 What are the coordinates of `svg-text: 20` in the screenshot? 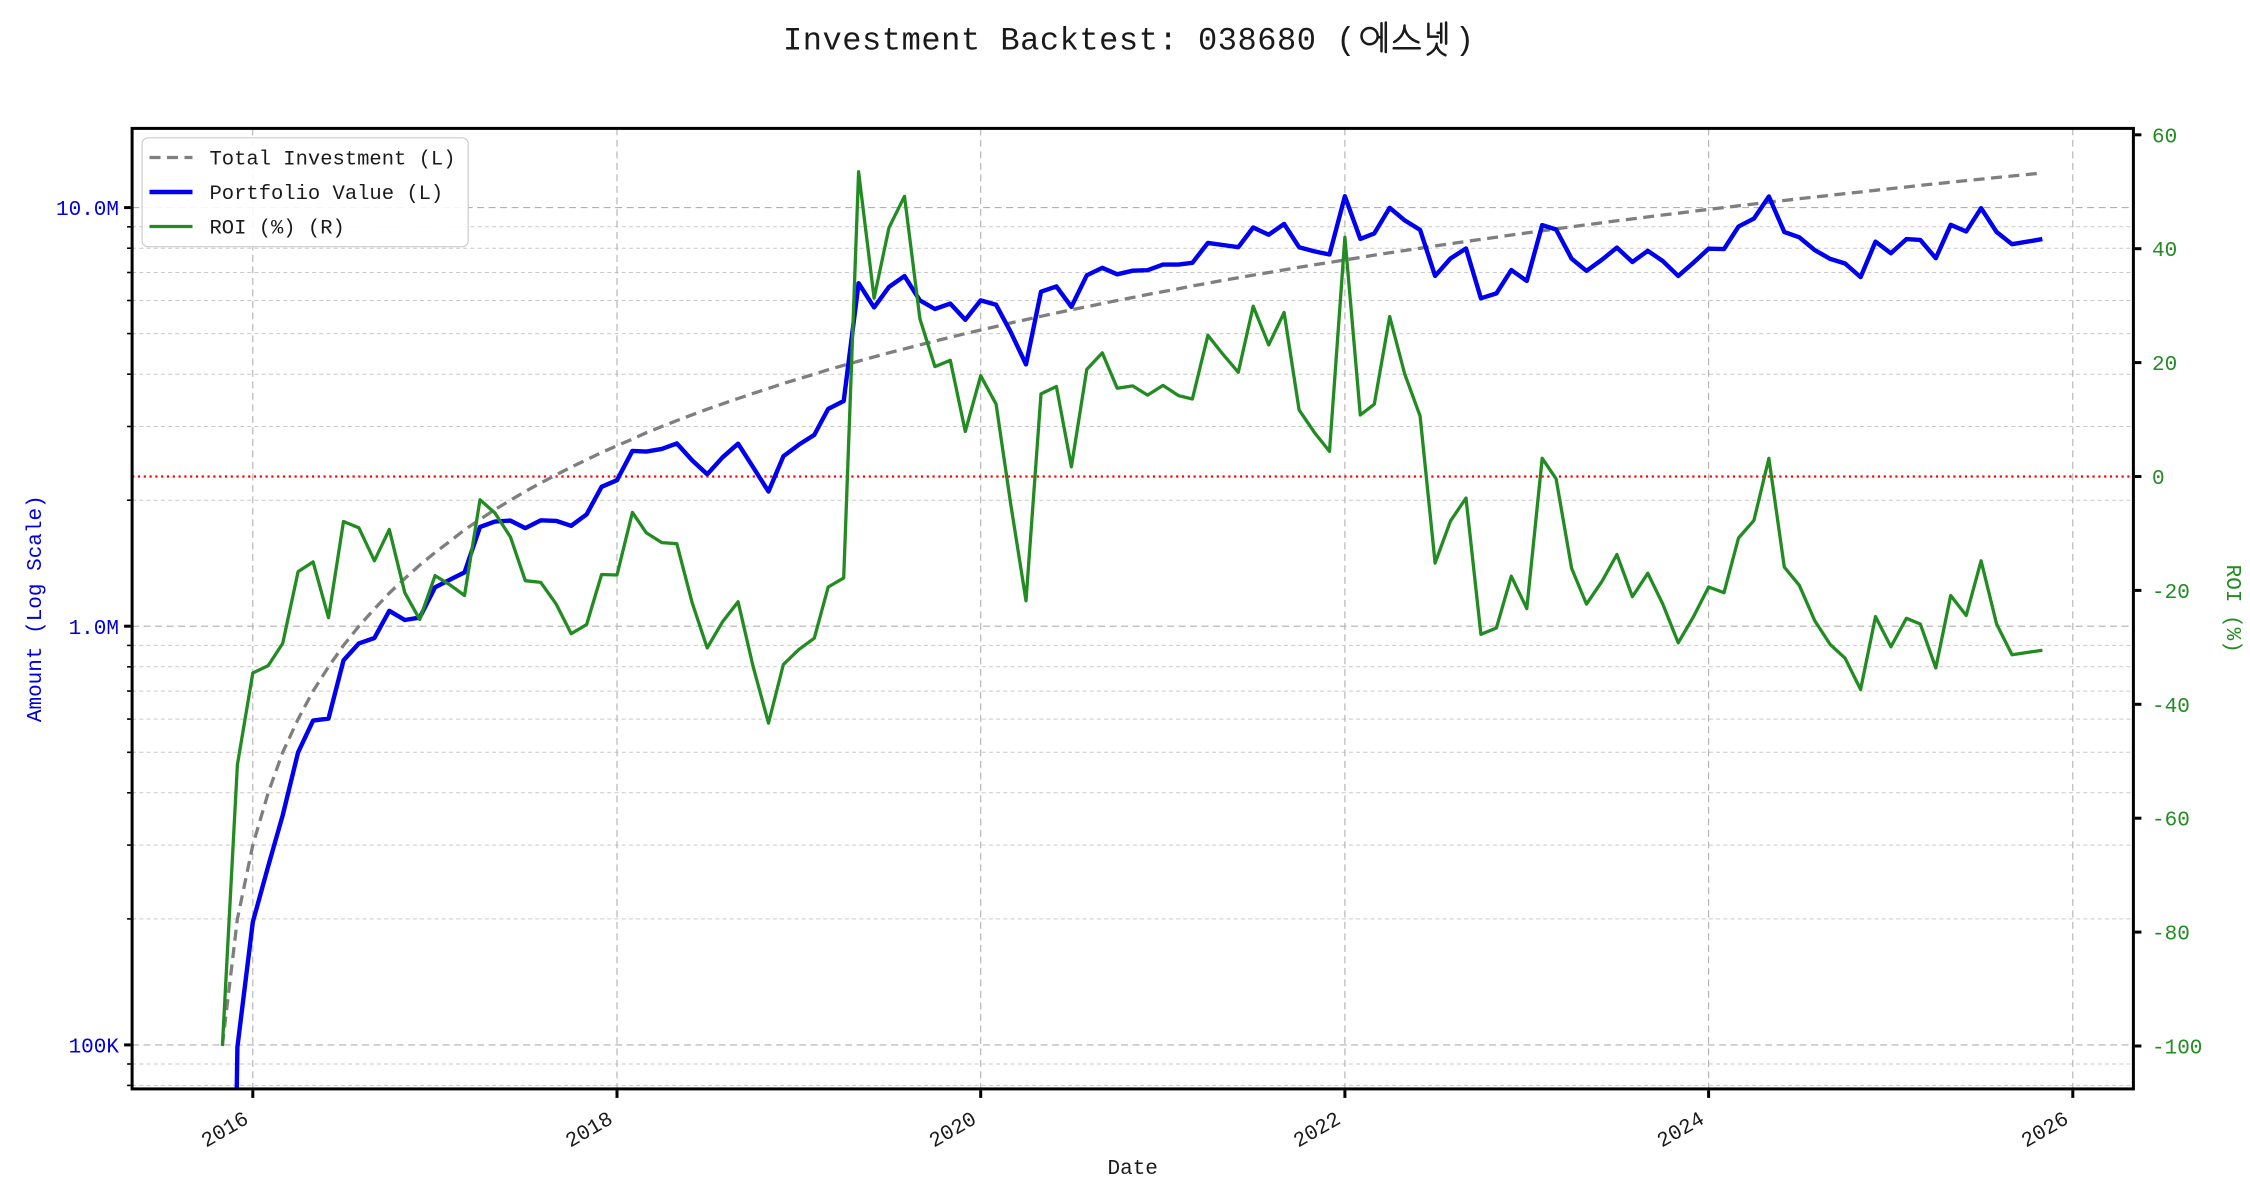 It's located at (2164, 365).